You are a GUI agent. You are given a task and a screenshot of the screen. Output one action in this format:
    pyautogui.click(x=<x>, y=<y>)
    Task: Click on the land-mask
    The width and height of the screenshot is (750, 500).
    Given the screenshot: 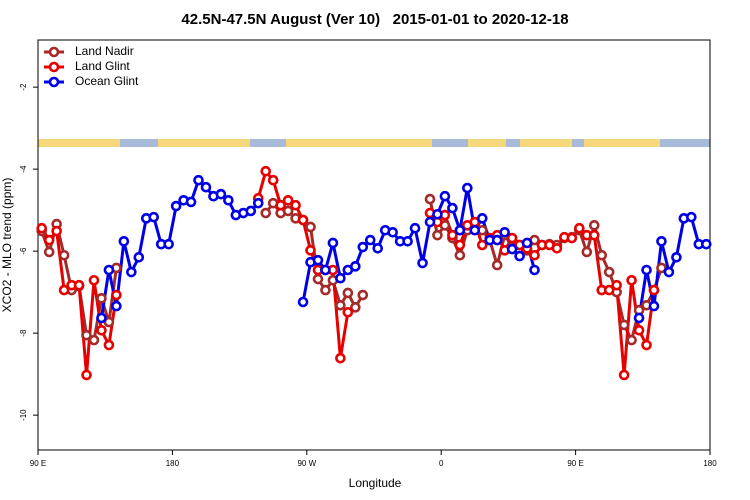 What is the action you would take?
    pyautogui.click(x=374, y=143)
    